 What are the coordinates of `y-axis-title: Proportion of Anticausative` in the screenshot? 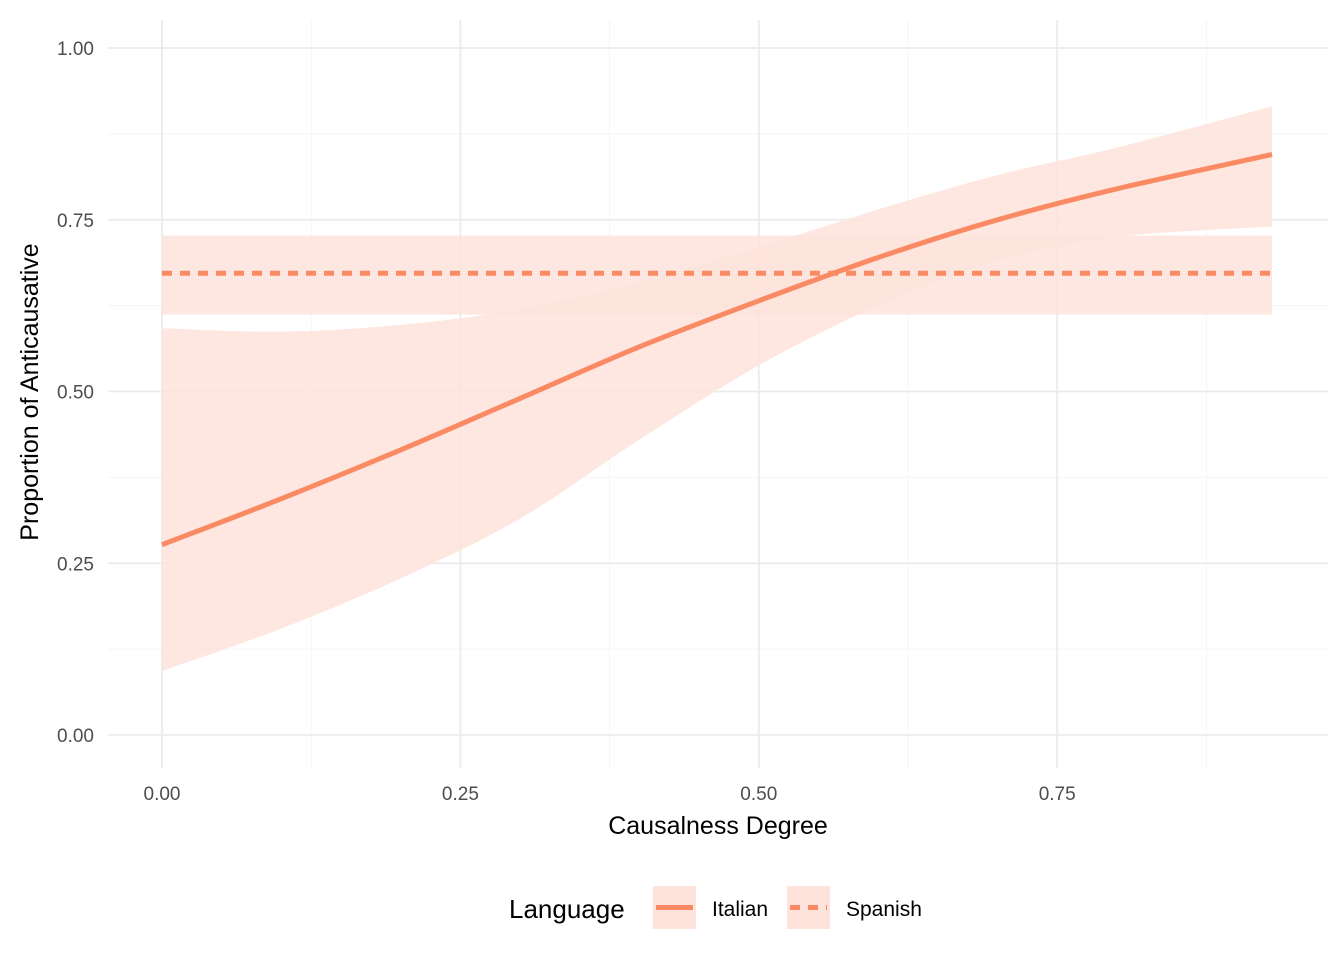 It's located at (30, 391).